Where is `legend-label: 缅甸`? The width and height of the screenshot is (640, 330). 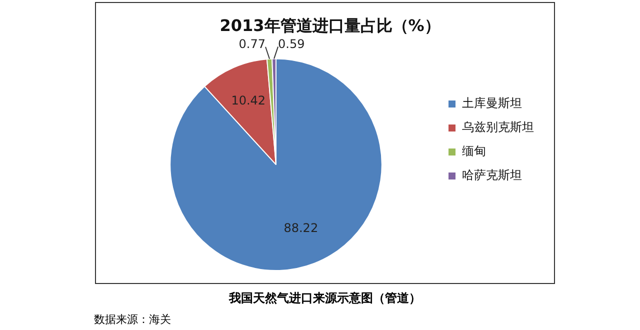 legend-label: 缅甸 is located at coordinates (474, 151).